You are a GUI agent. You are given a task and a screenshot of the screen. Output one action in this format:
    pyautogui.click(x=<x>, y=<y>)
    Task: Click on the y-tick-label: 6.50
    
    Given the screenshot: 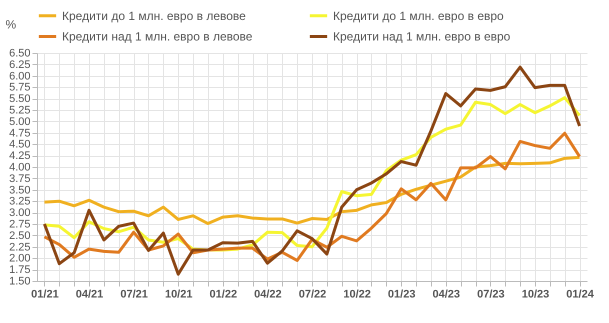 What is the action you would take?
    pyautogui.click(x=19, y=54)
    